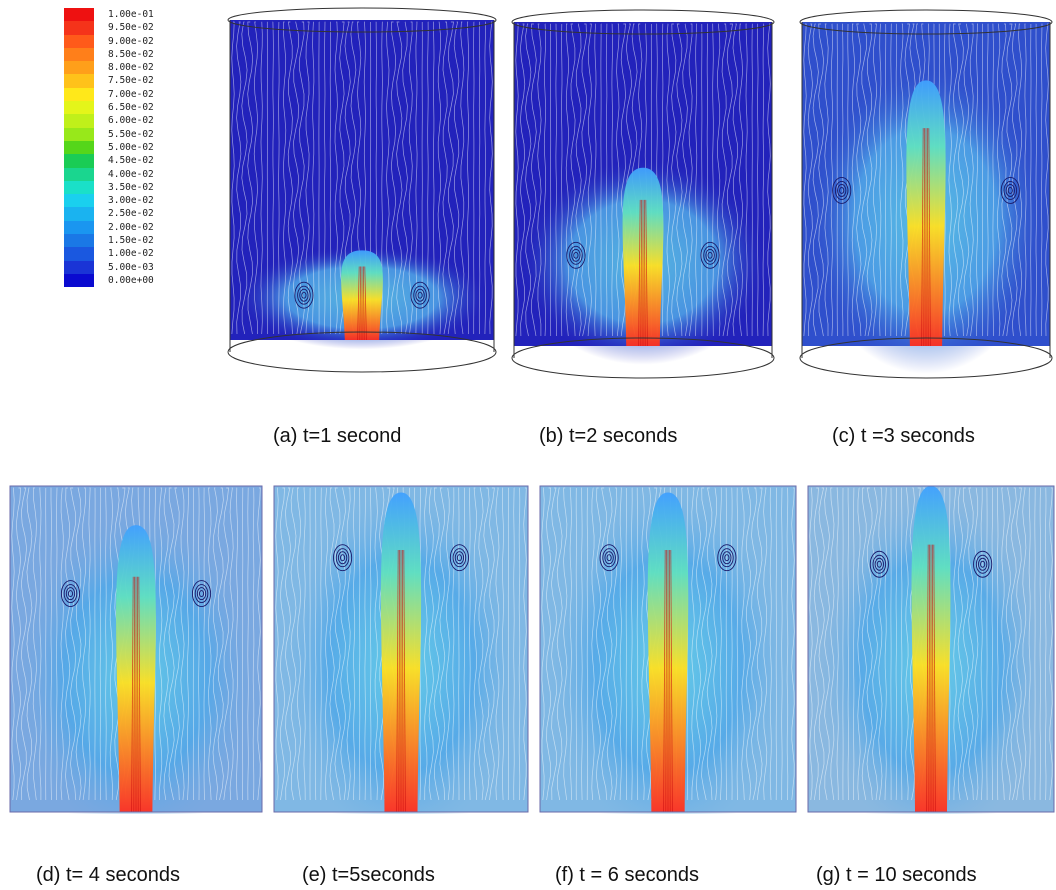  What do you see at coordinates (131, 28) in the screenshot?
I see `colorbar-label: 9.50e-02` at bounding box center [131, 28].